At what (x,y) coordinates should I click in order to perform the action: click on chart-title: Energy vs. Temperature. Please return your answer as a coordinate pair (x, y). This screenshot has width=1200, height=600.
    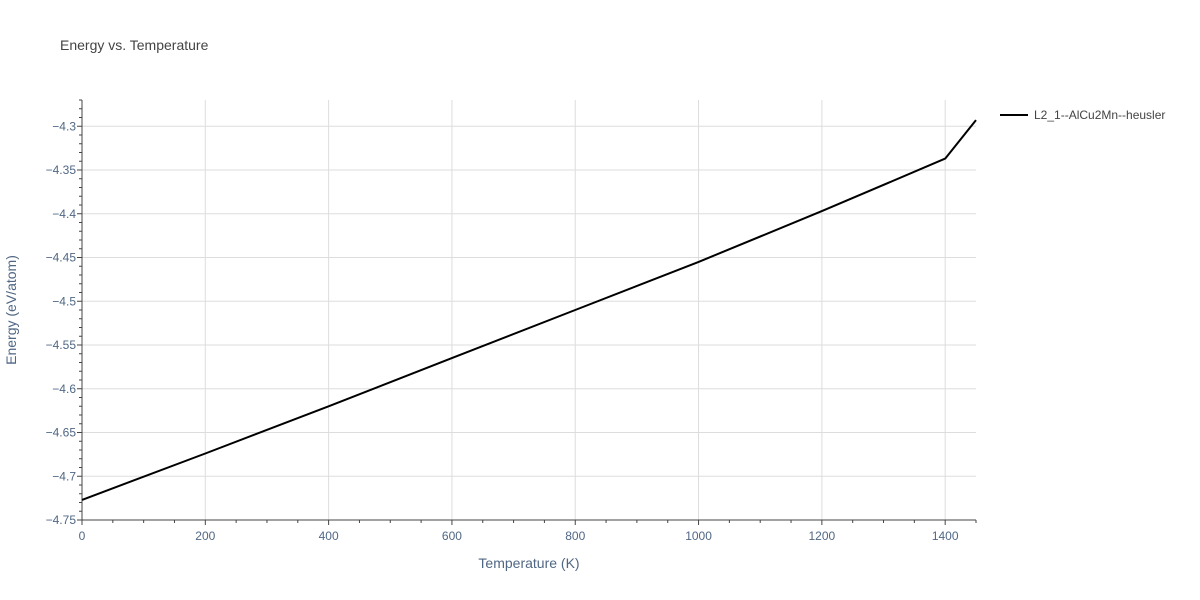
    Looking at the image, I should click on (134, 45).